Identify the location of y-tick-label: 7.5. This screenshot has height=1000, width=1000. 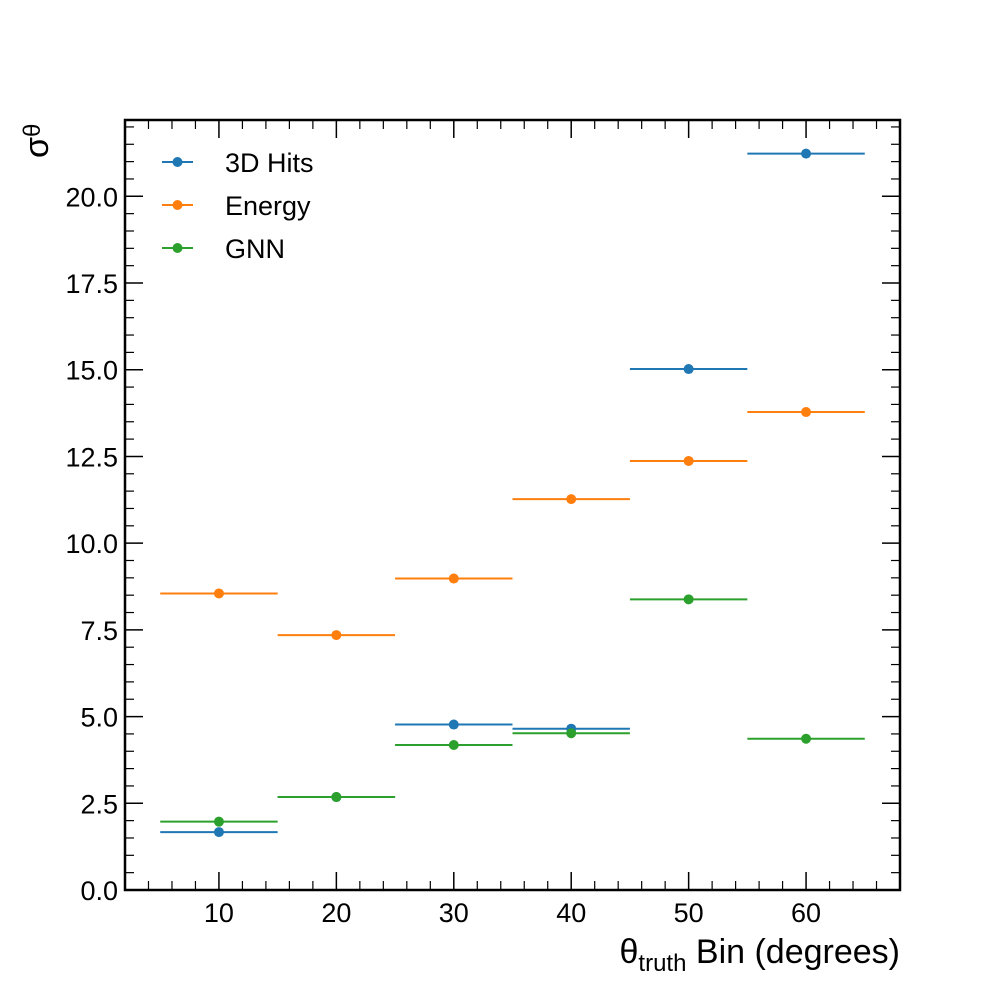
(99, 631).